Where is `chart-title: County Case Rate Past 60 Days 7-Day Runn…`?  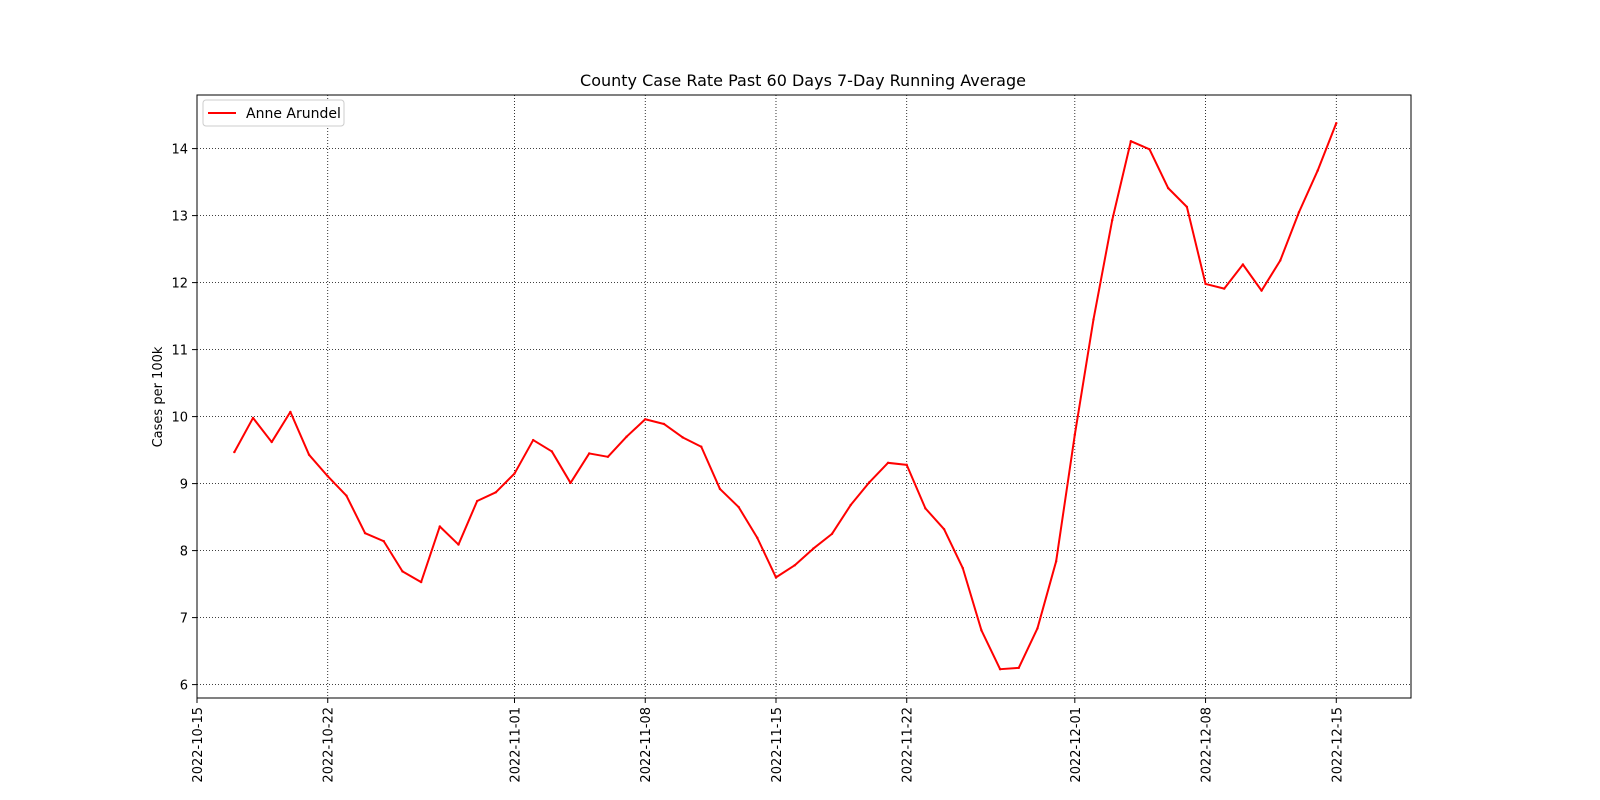
chart-title: County Case Rate Past 60 Days 7-Day Runn… is located at coordinates (803, 80).